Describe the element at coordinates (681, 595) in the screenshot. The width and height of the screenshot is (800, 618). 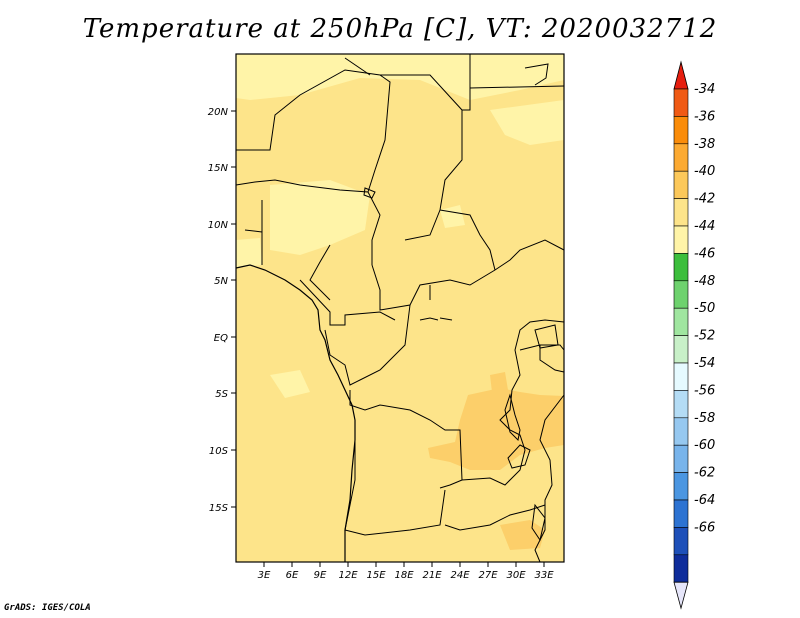
I see `colorbar-bottom-arrow` at that location.